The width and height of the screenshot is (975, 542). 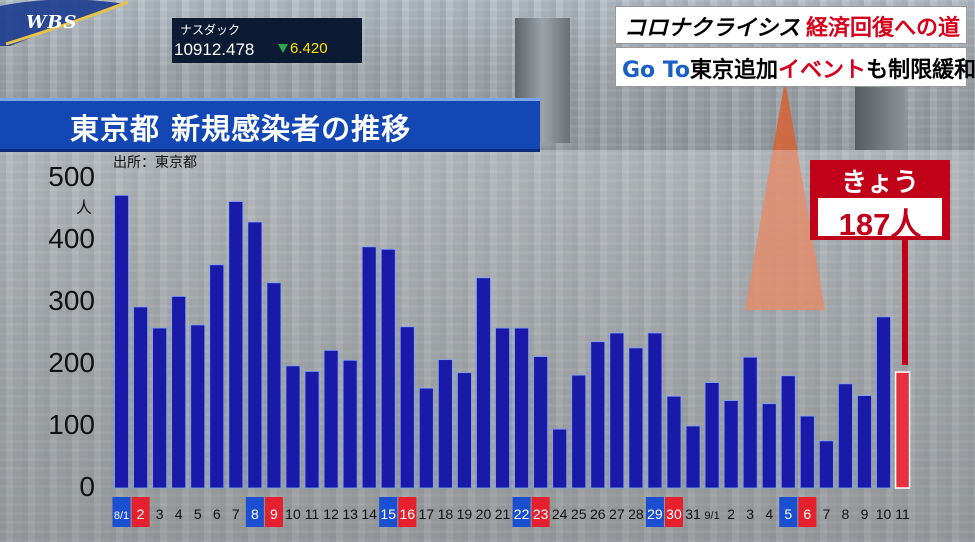 I want to click on x-tick-label: 9/1, so click(x=711, y=516).